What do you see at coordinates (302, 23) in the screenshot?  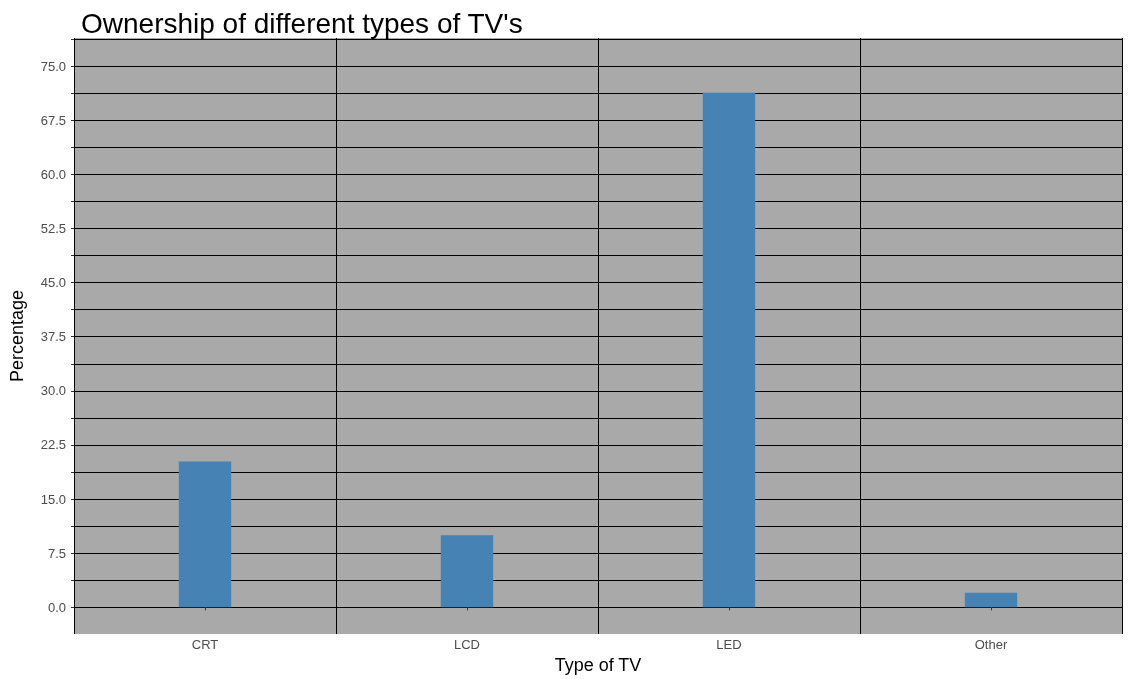 I see `chart-title: Ownership of different types of TV's` at bounding box center [302, 23].